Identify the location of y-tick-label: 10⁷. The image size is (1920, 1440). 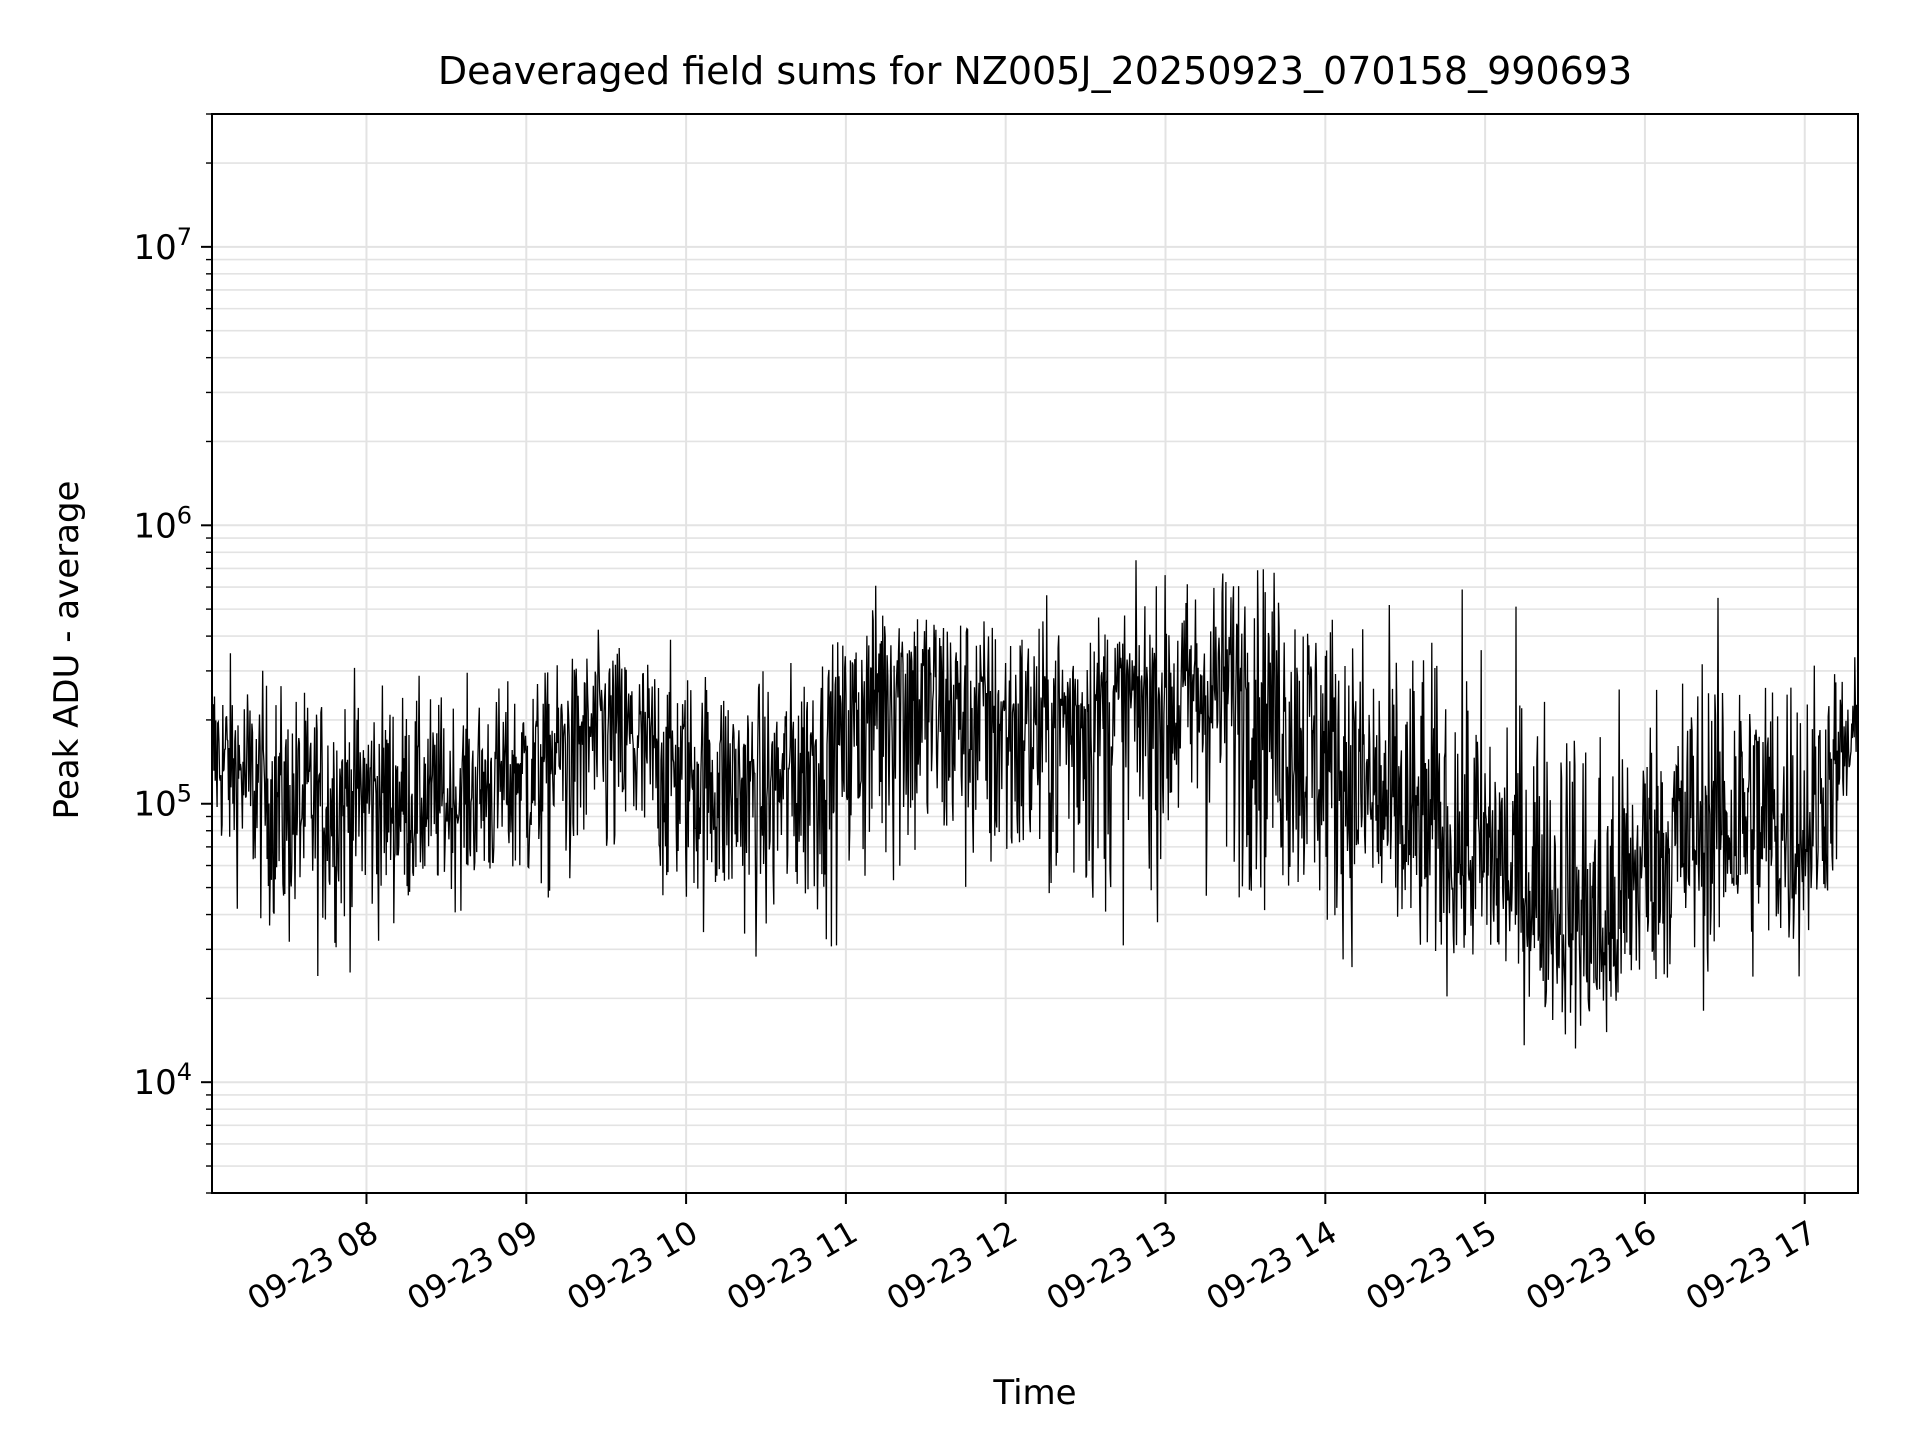
(162, 245).